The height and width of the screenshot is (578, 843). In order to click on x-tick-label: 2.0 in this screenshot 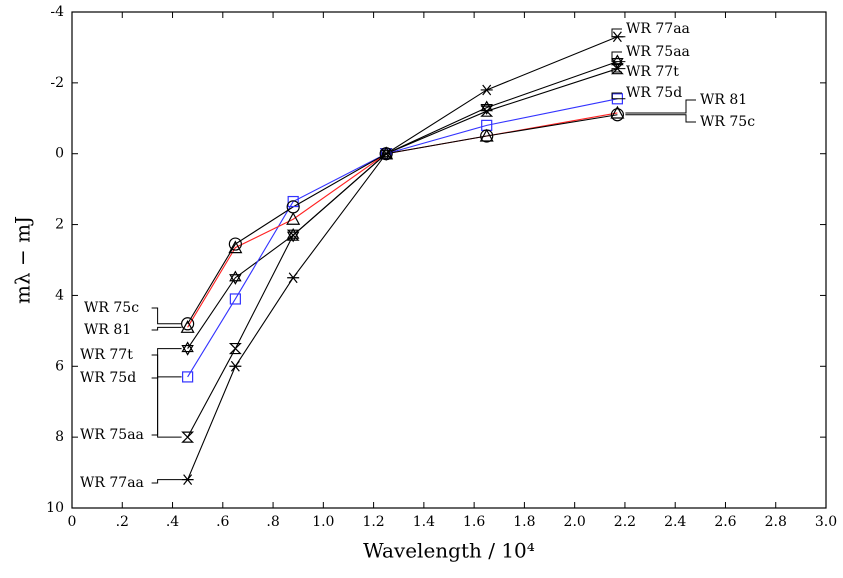, I will do `click(575, 522)`.